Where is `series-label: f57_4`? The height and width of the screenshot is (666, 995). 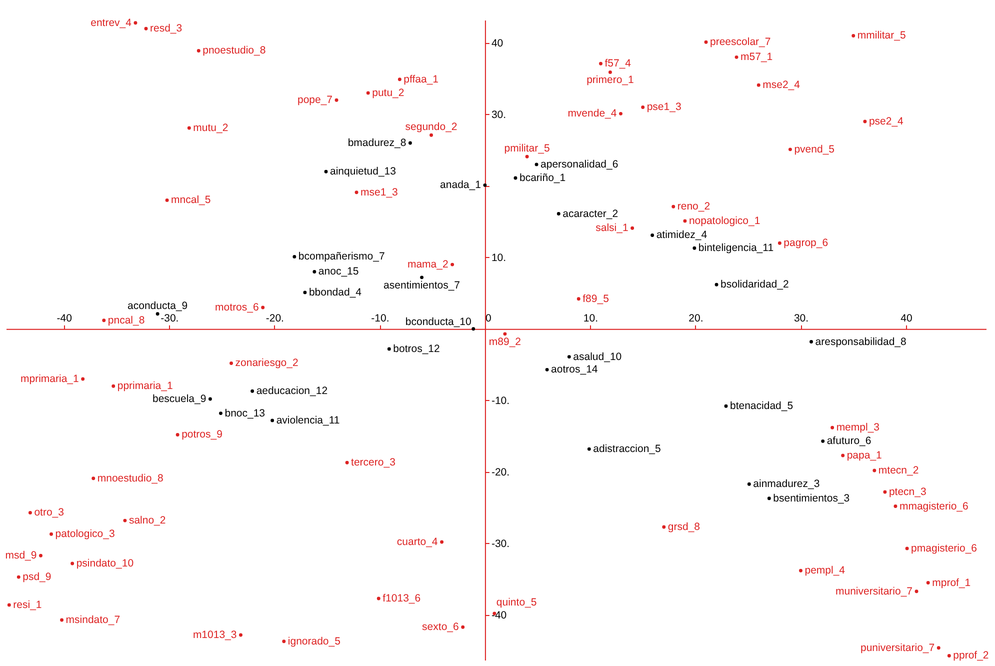
series-label: f57_4 is located at coordinates (618, 64).